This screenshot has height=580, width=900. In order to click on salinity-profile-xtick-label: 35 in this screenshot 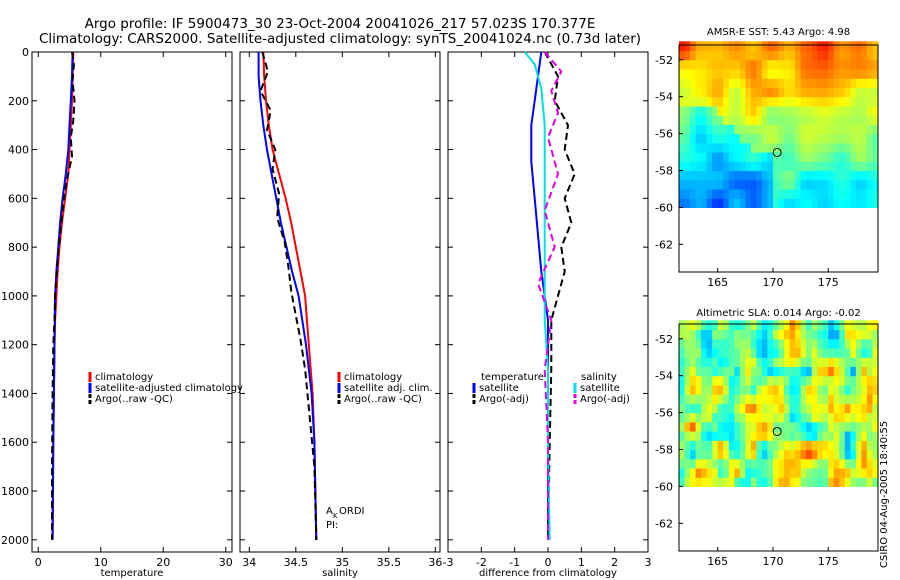, I will do `click(342, 562)`.